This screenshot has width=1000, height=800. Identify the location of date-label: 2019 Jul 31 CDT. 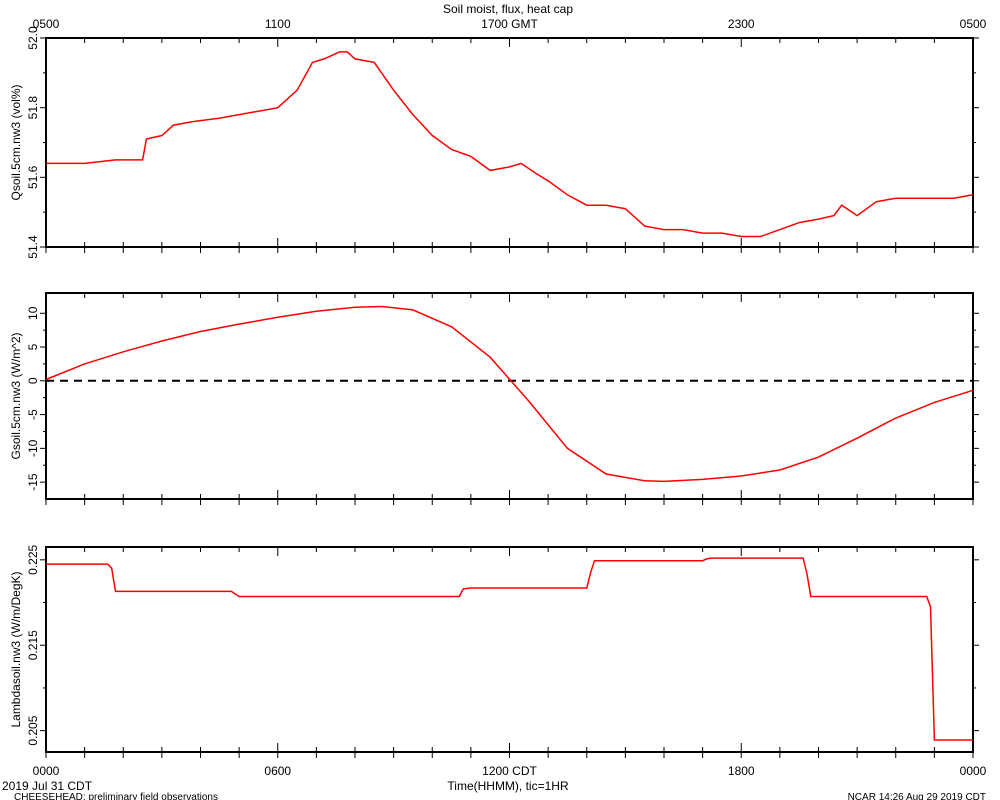
(47, 786).